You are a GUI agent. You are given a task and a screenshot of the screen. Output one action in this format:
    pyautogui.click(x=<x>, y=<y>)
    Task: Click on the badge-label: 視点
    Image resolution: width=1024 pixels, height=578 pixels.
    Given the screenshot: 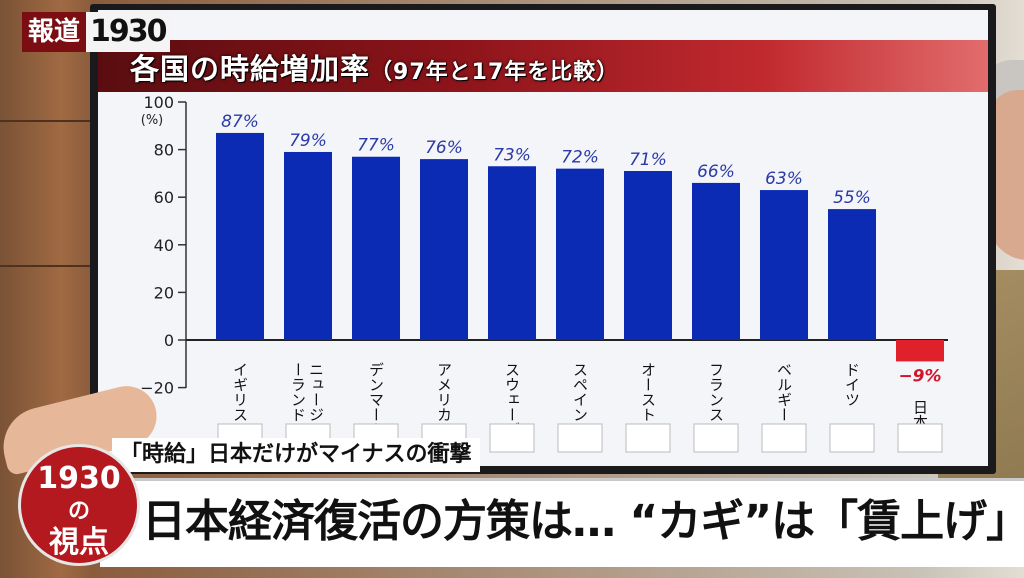 What is the action you would take?
    pyautogui.click(x=79, y=542)
    